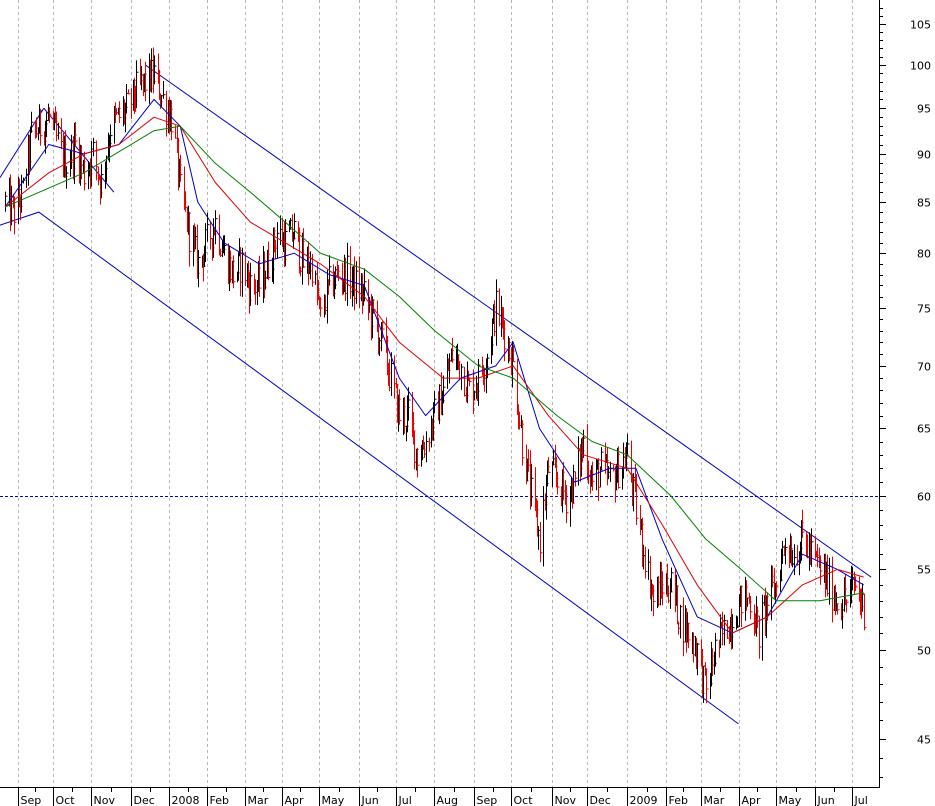  I want to click on x-tick-label-16: 2009, so click(644, 800).